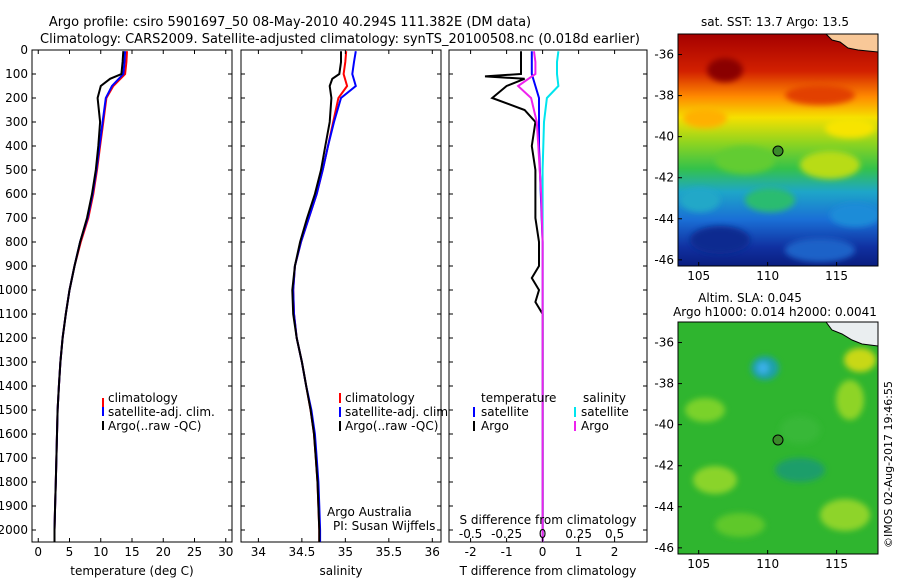 The height and width of the screenshot is (580, 900). Describe the element at coordinates (14, 290) in the screenshot. I see `y-tick-label: 1000` at that location.